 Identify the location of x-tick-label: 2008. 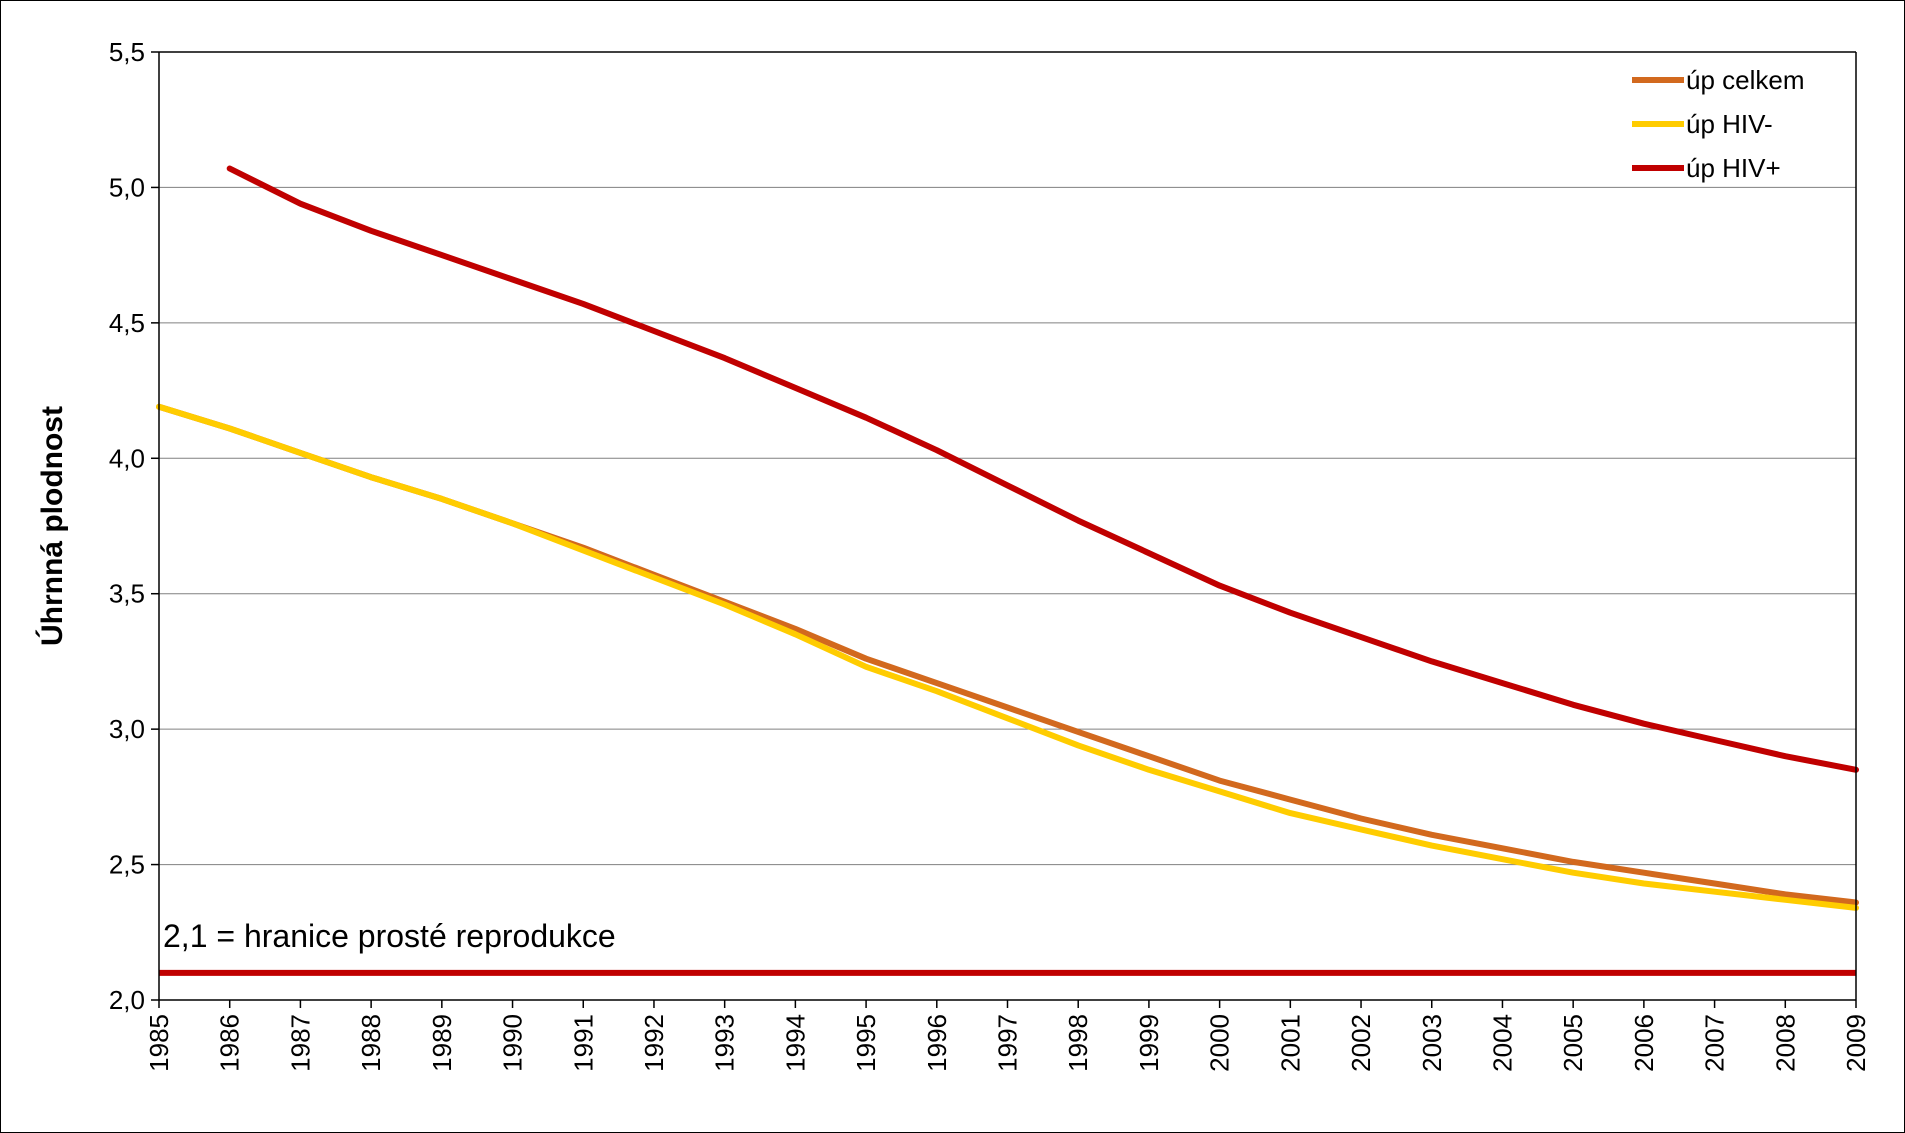
(1785, 1043).